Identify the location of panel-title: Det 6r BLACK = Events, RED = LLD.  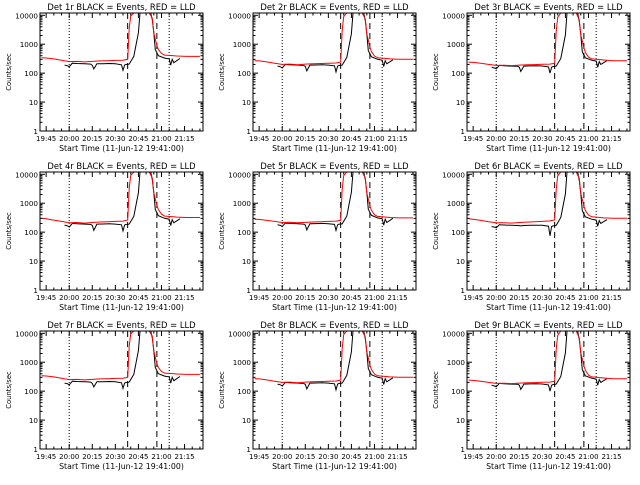
(548, 166).